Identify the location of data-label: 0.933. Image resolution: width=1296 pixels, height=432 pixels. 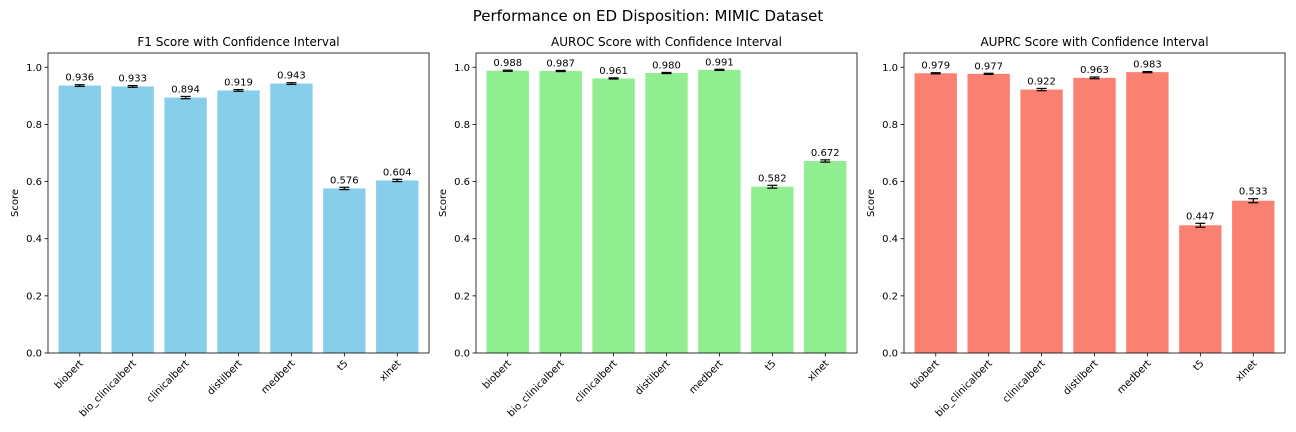
(132, 79).